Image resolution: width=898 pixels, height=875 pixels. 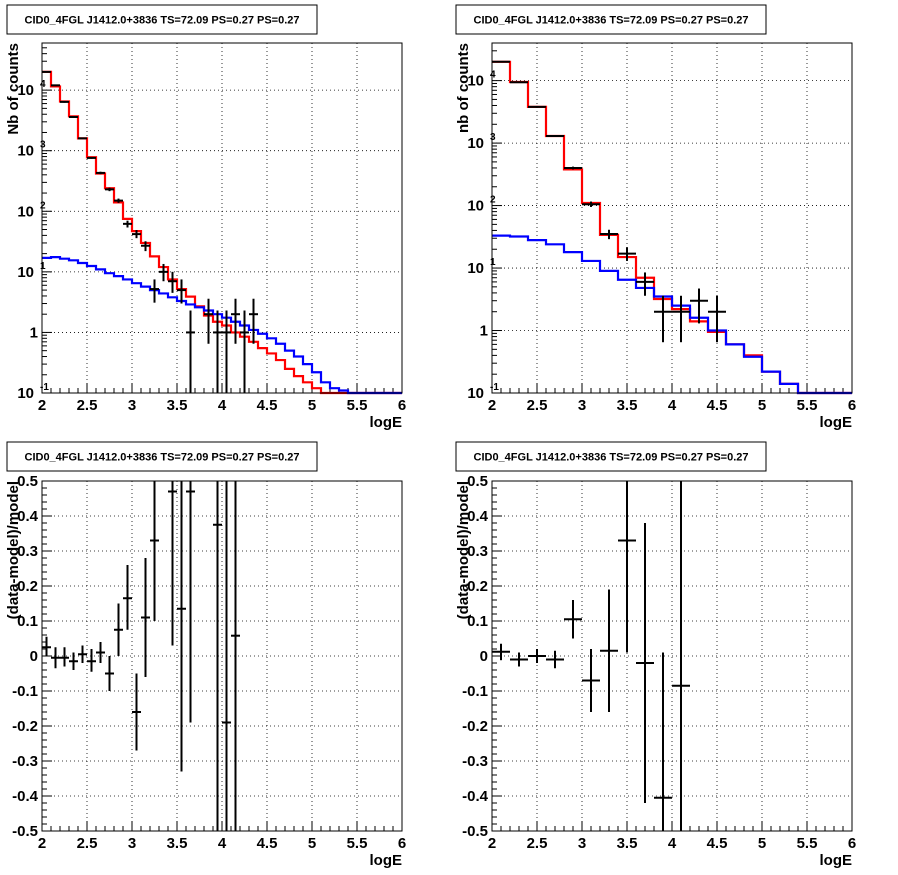 I want to click on series-line-blue, so click(x=222, y=325).